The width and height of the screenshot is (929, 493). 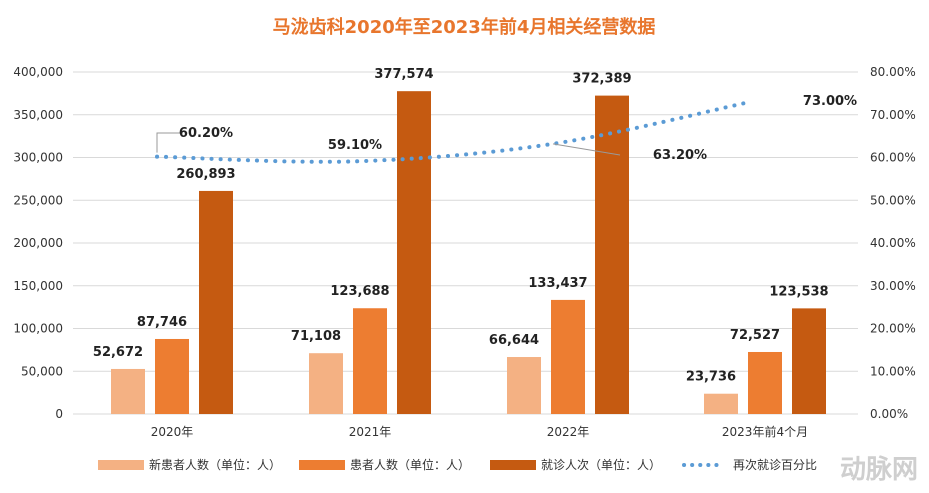 I want to click on left-axis-tick-label: 300,000, so click(x=38, y=158).